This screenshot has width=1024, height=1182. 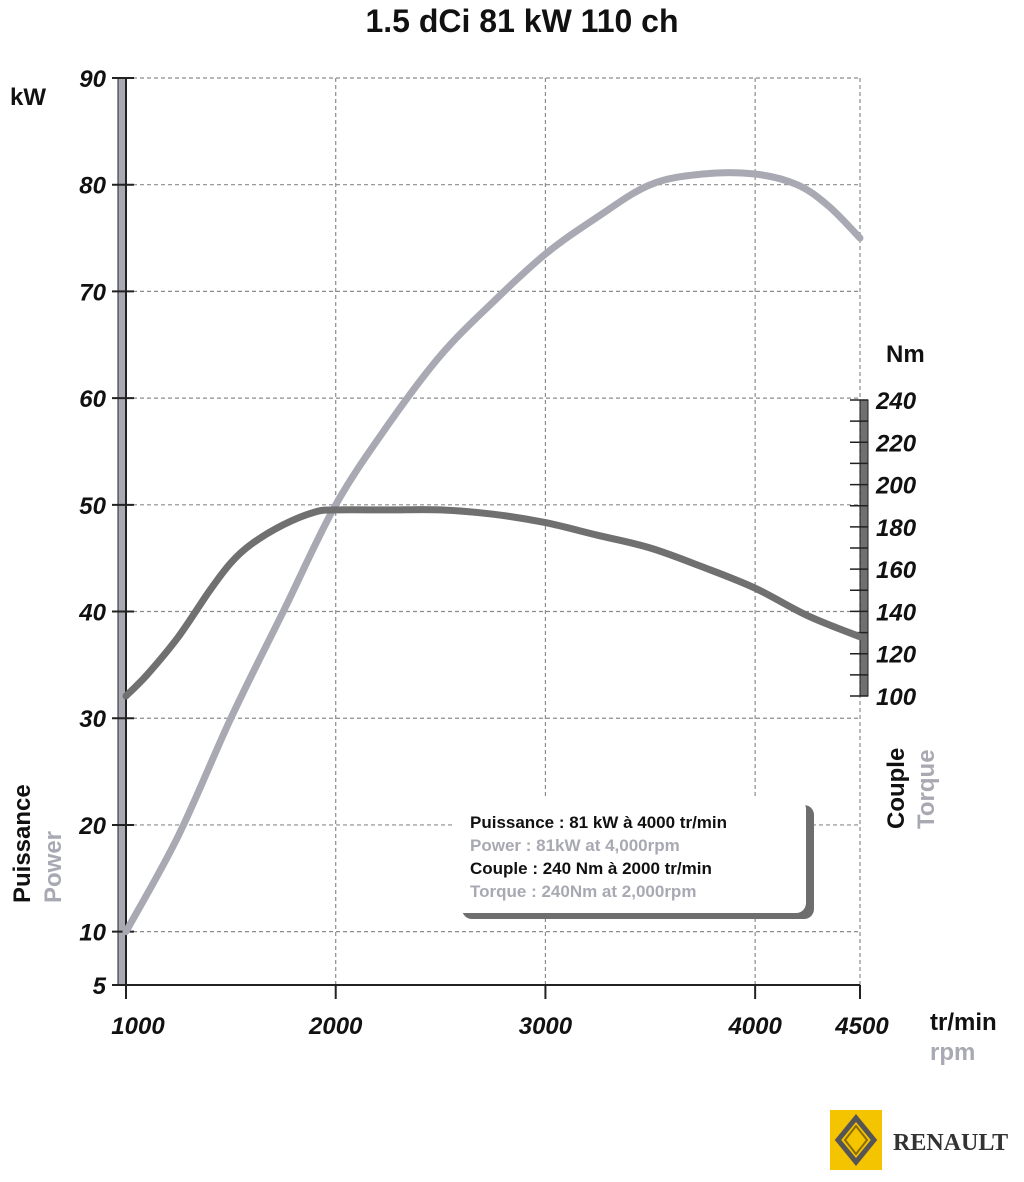 What do you see at coordinates (598, 822) in the screenshot?
I see `legend-line-1: Puissance : 81 kW à 4000 tr/min` at bounding box center [598, 822].